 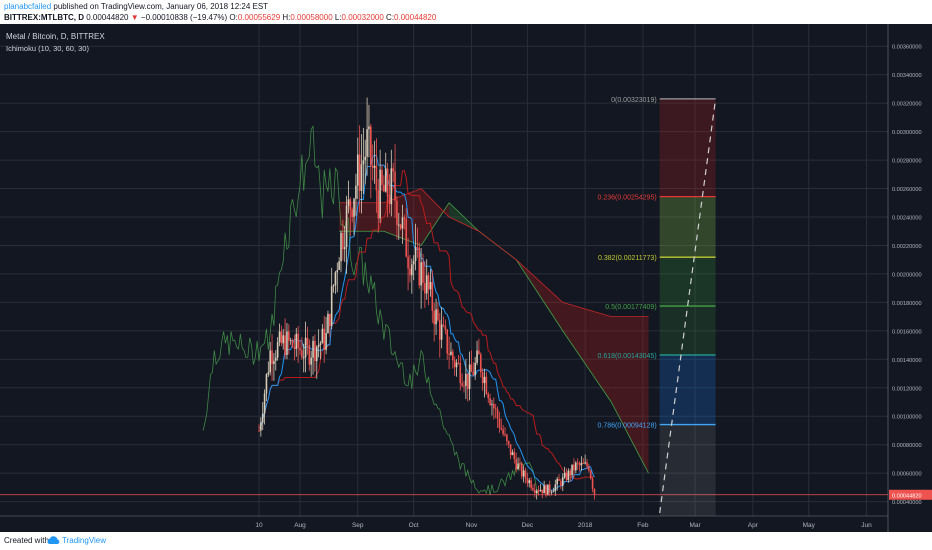 What do you see at coordinates (184, 17) in the screenshot?
I see `change-value: −0.00010838 (−19.47%)` at bounding box center [184, 17].